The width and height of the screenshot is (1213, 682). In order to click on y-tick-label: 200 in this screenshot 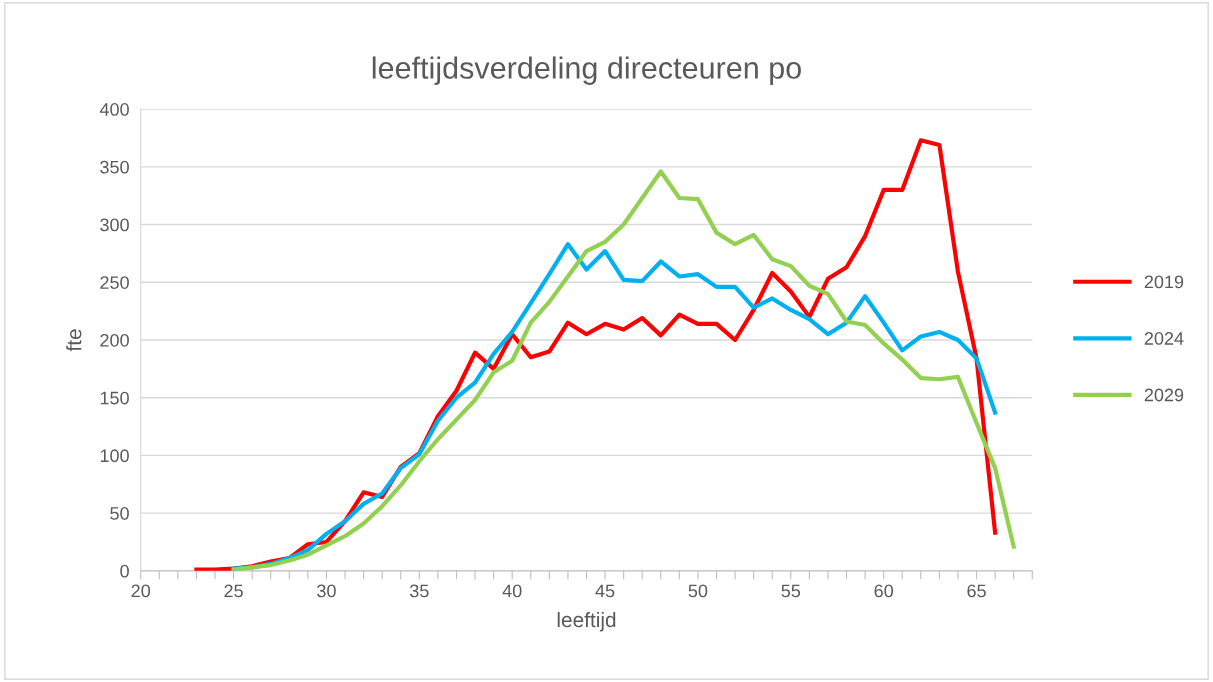, I will do `click(114, 340)`.